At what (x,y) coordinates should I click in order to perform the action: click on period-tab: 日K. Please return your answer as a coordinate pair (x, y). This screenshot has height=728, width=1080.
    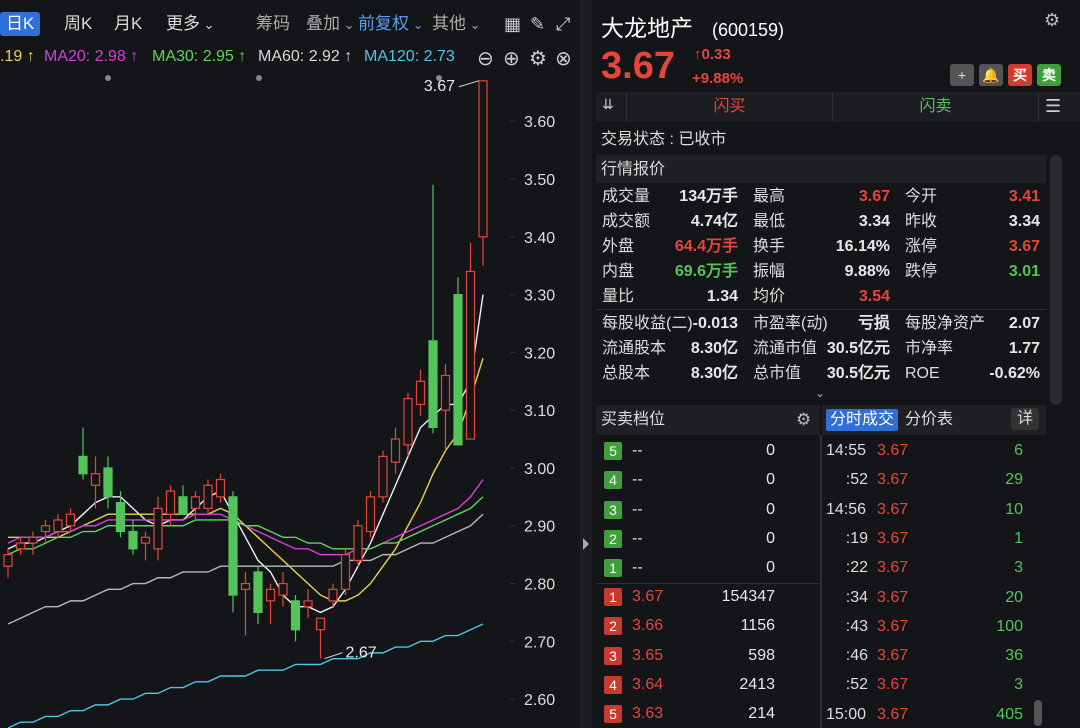
    Looking at the image, I should click on (20, 24).